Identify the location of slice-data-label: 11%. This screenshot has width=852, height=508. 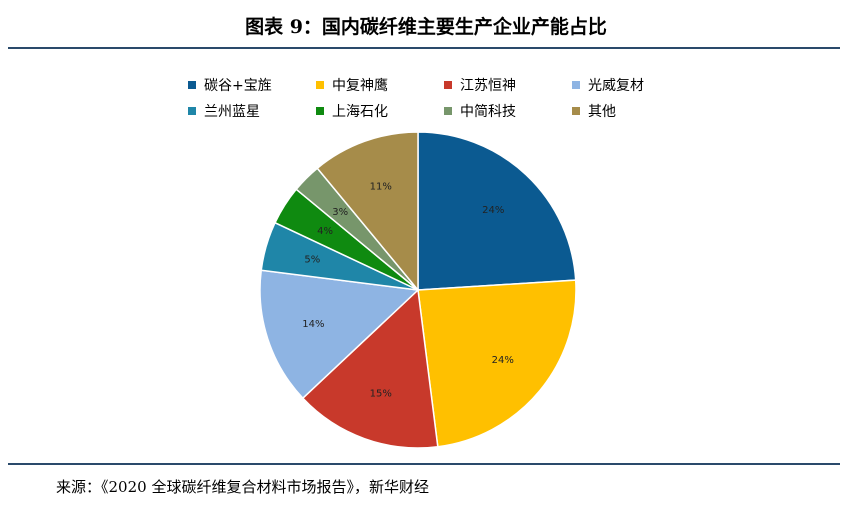
(381, 187).